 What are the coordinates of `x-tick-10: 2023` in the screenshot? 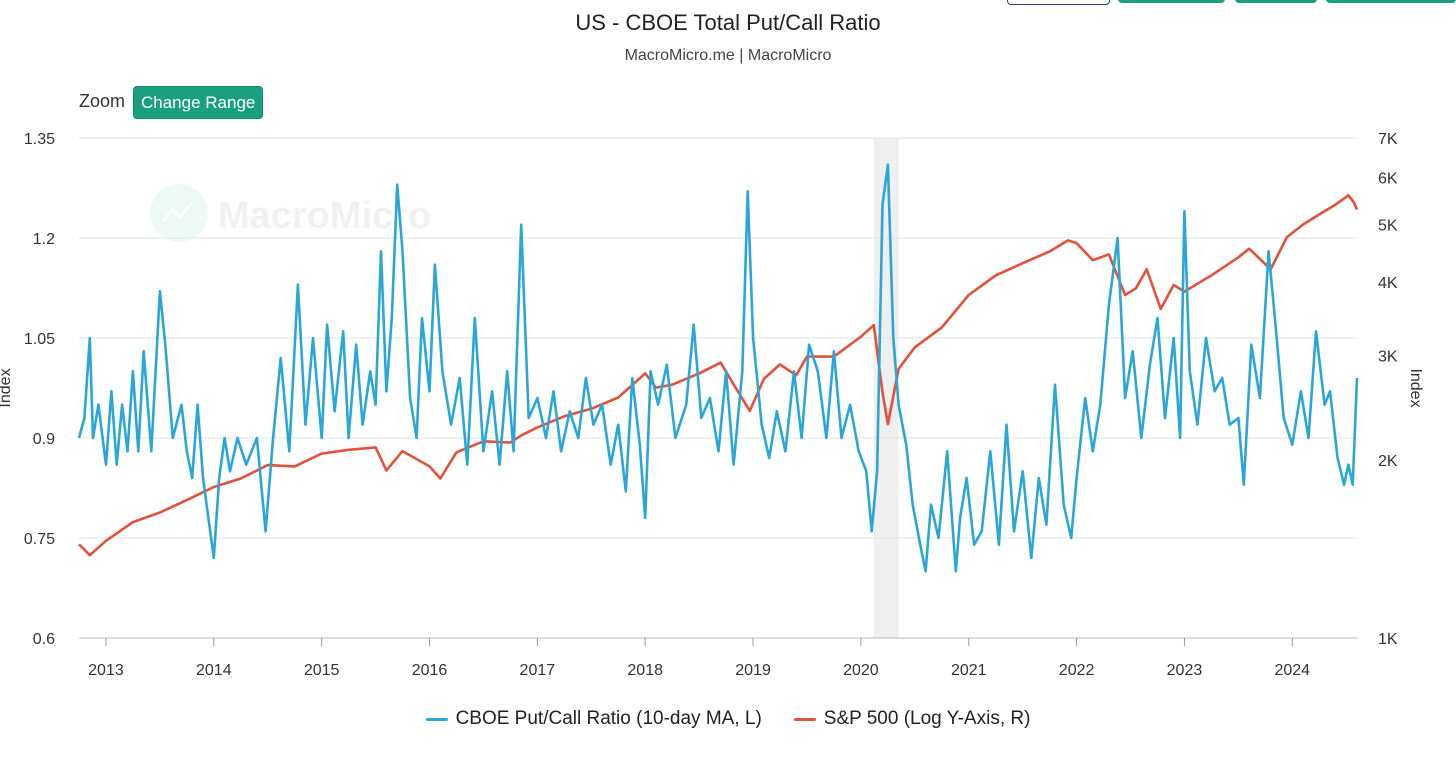 It's located at (1185, 670).